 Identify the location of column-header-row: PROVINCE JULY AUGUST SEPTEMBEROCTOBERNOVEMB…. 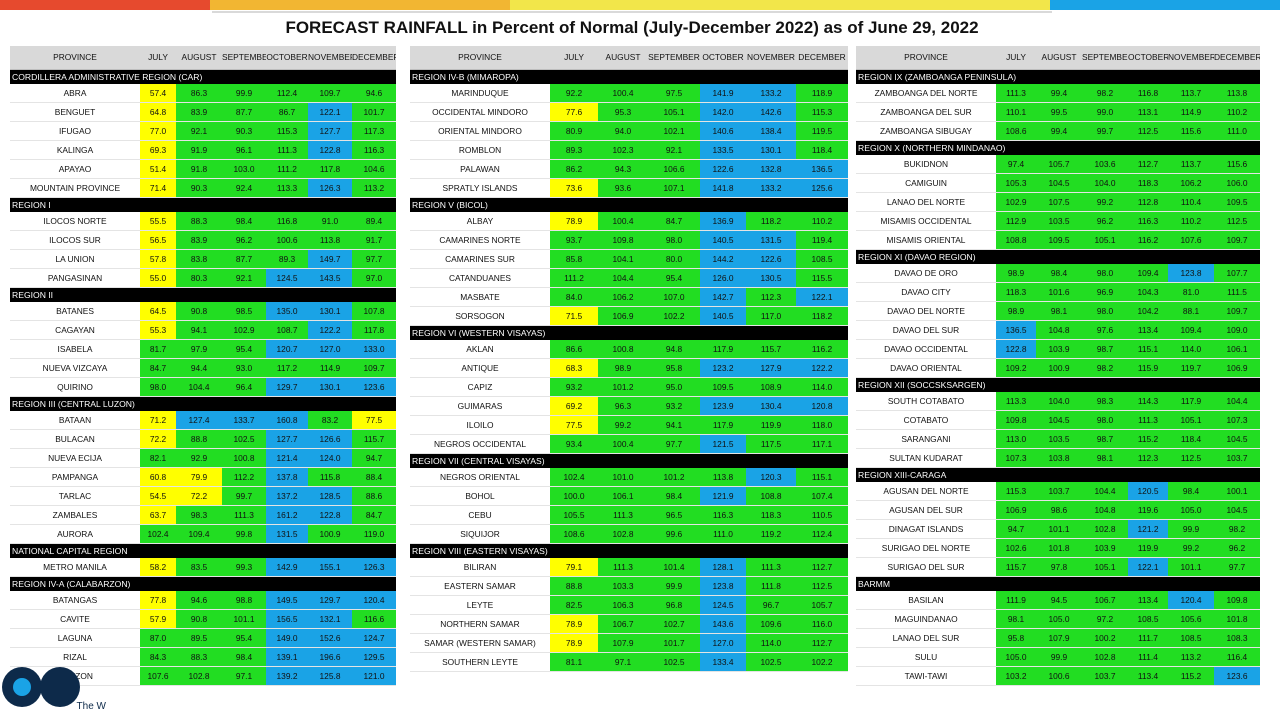
(1058, 58).